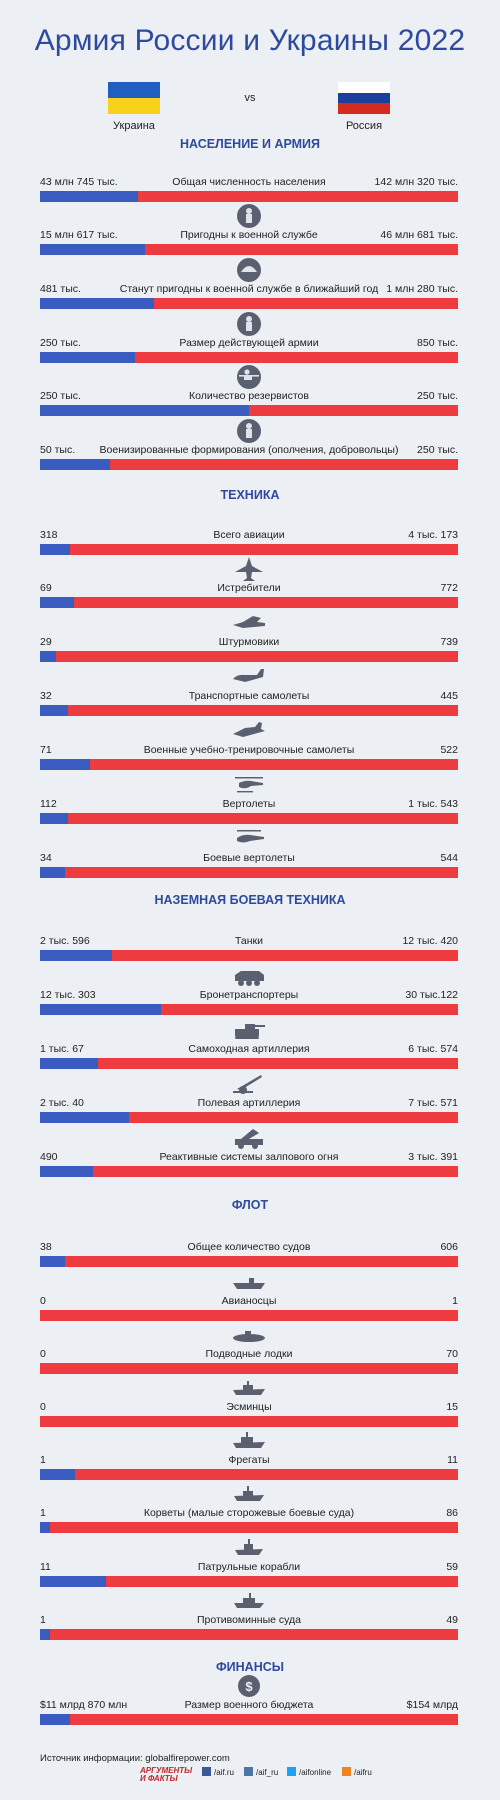  I want to click on category-label: Всего авиации, so click(249, 535).